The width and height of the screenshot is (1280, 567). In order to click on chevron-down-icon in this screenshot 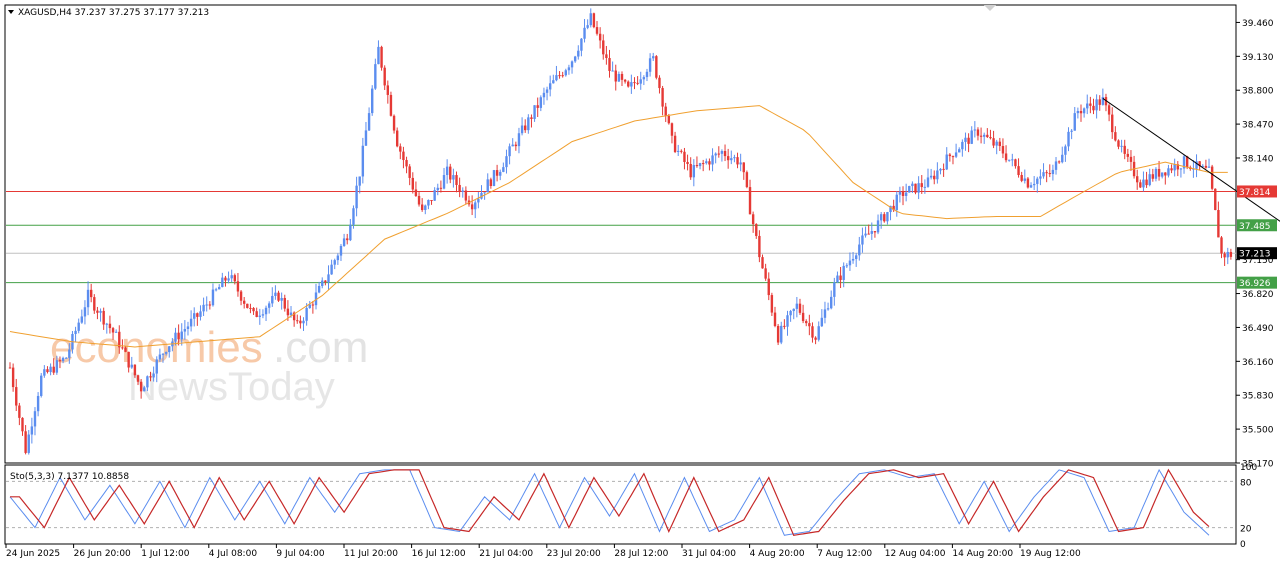, I will do `click(11, 12)`.